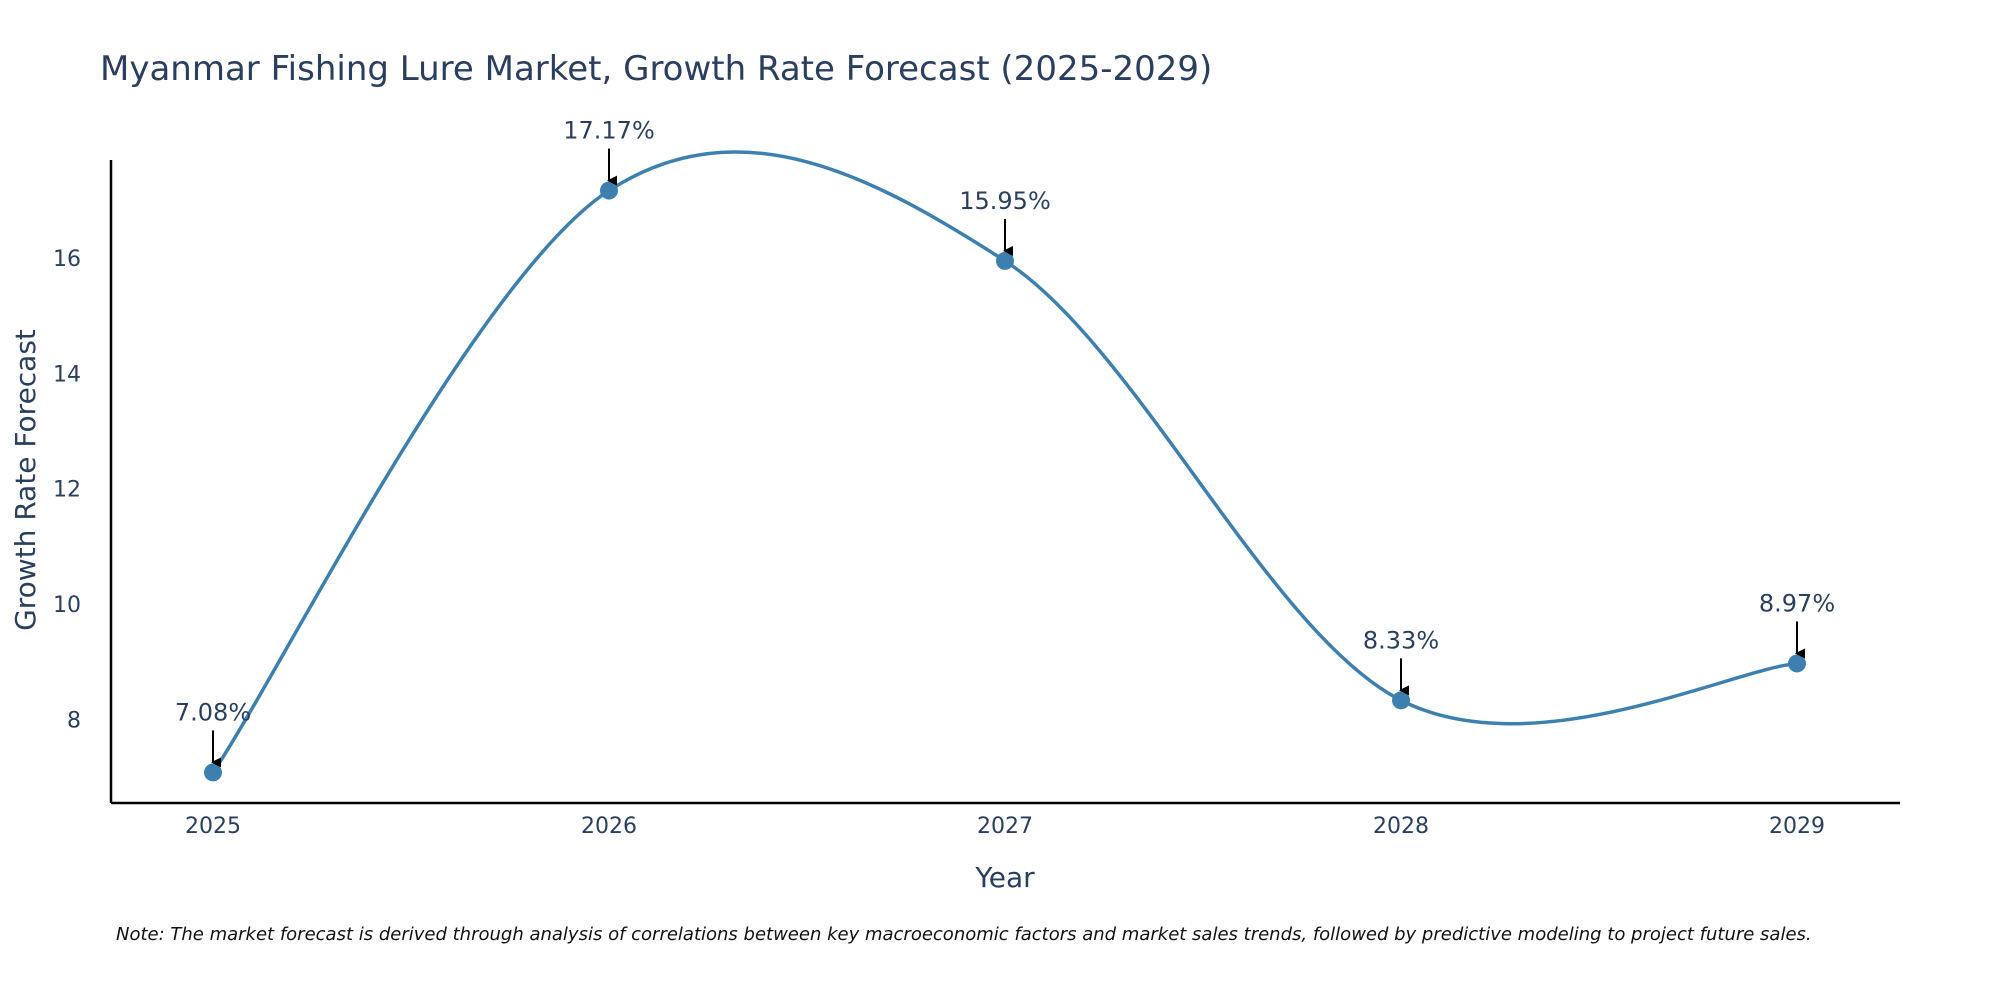  What do you see at coordinates (25, 480) in the screenshot?
I see `y-axis-title: Growth Rate Forecast` at bounding box center [25, 480].